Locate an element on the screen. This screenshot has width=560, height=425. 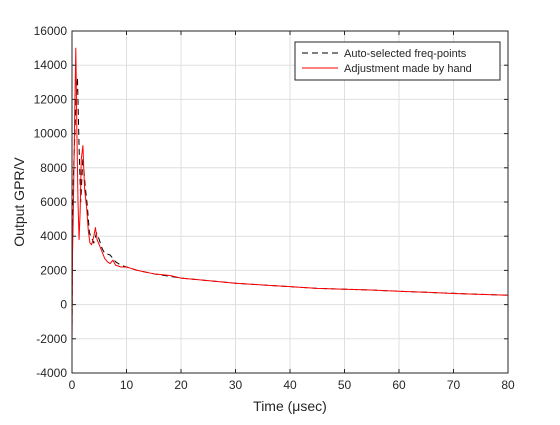
y-tick-label: 6000 is located at coordinates (53, 202).